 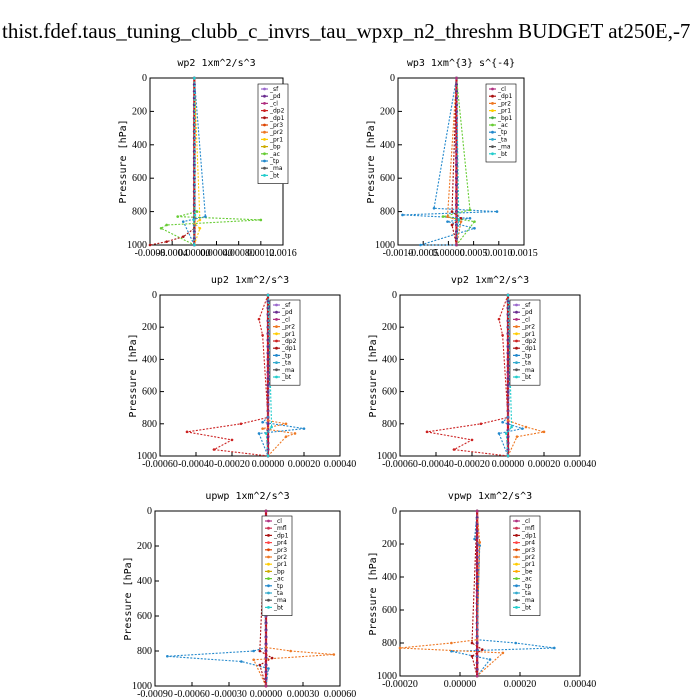 What do you see at coordinates (460, 684) in the screenshot?
I see `x-tick-label: 0.00000` at bounding box center [460, 684].